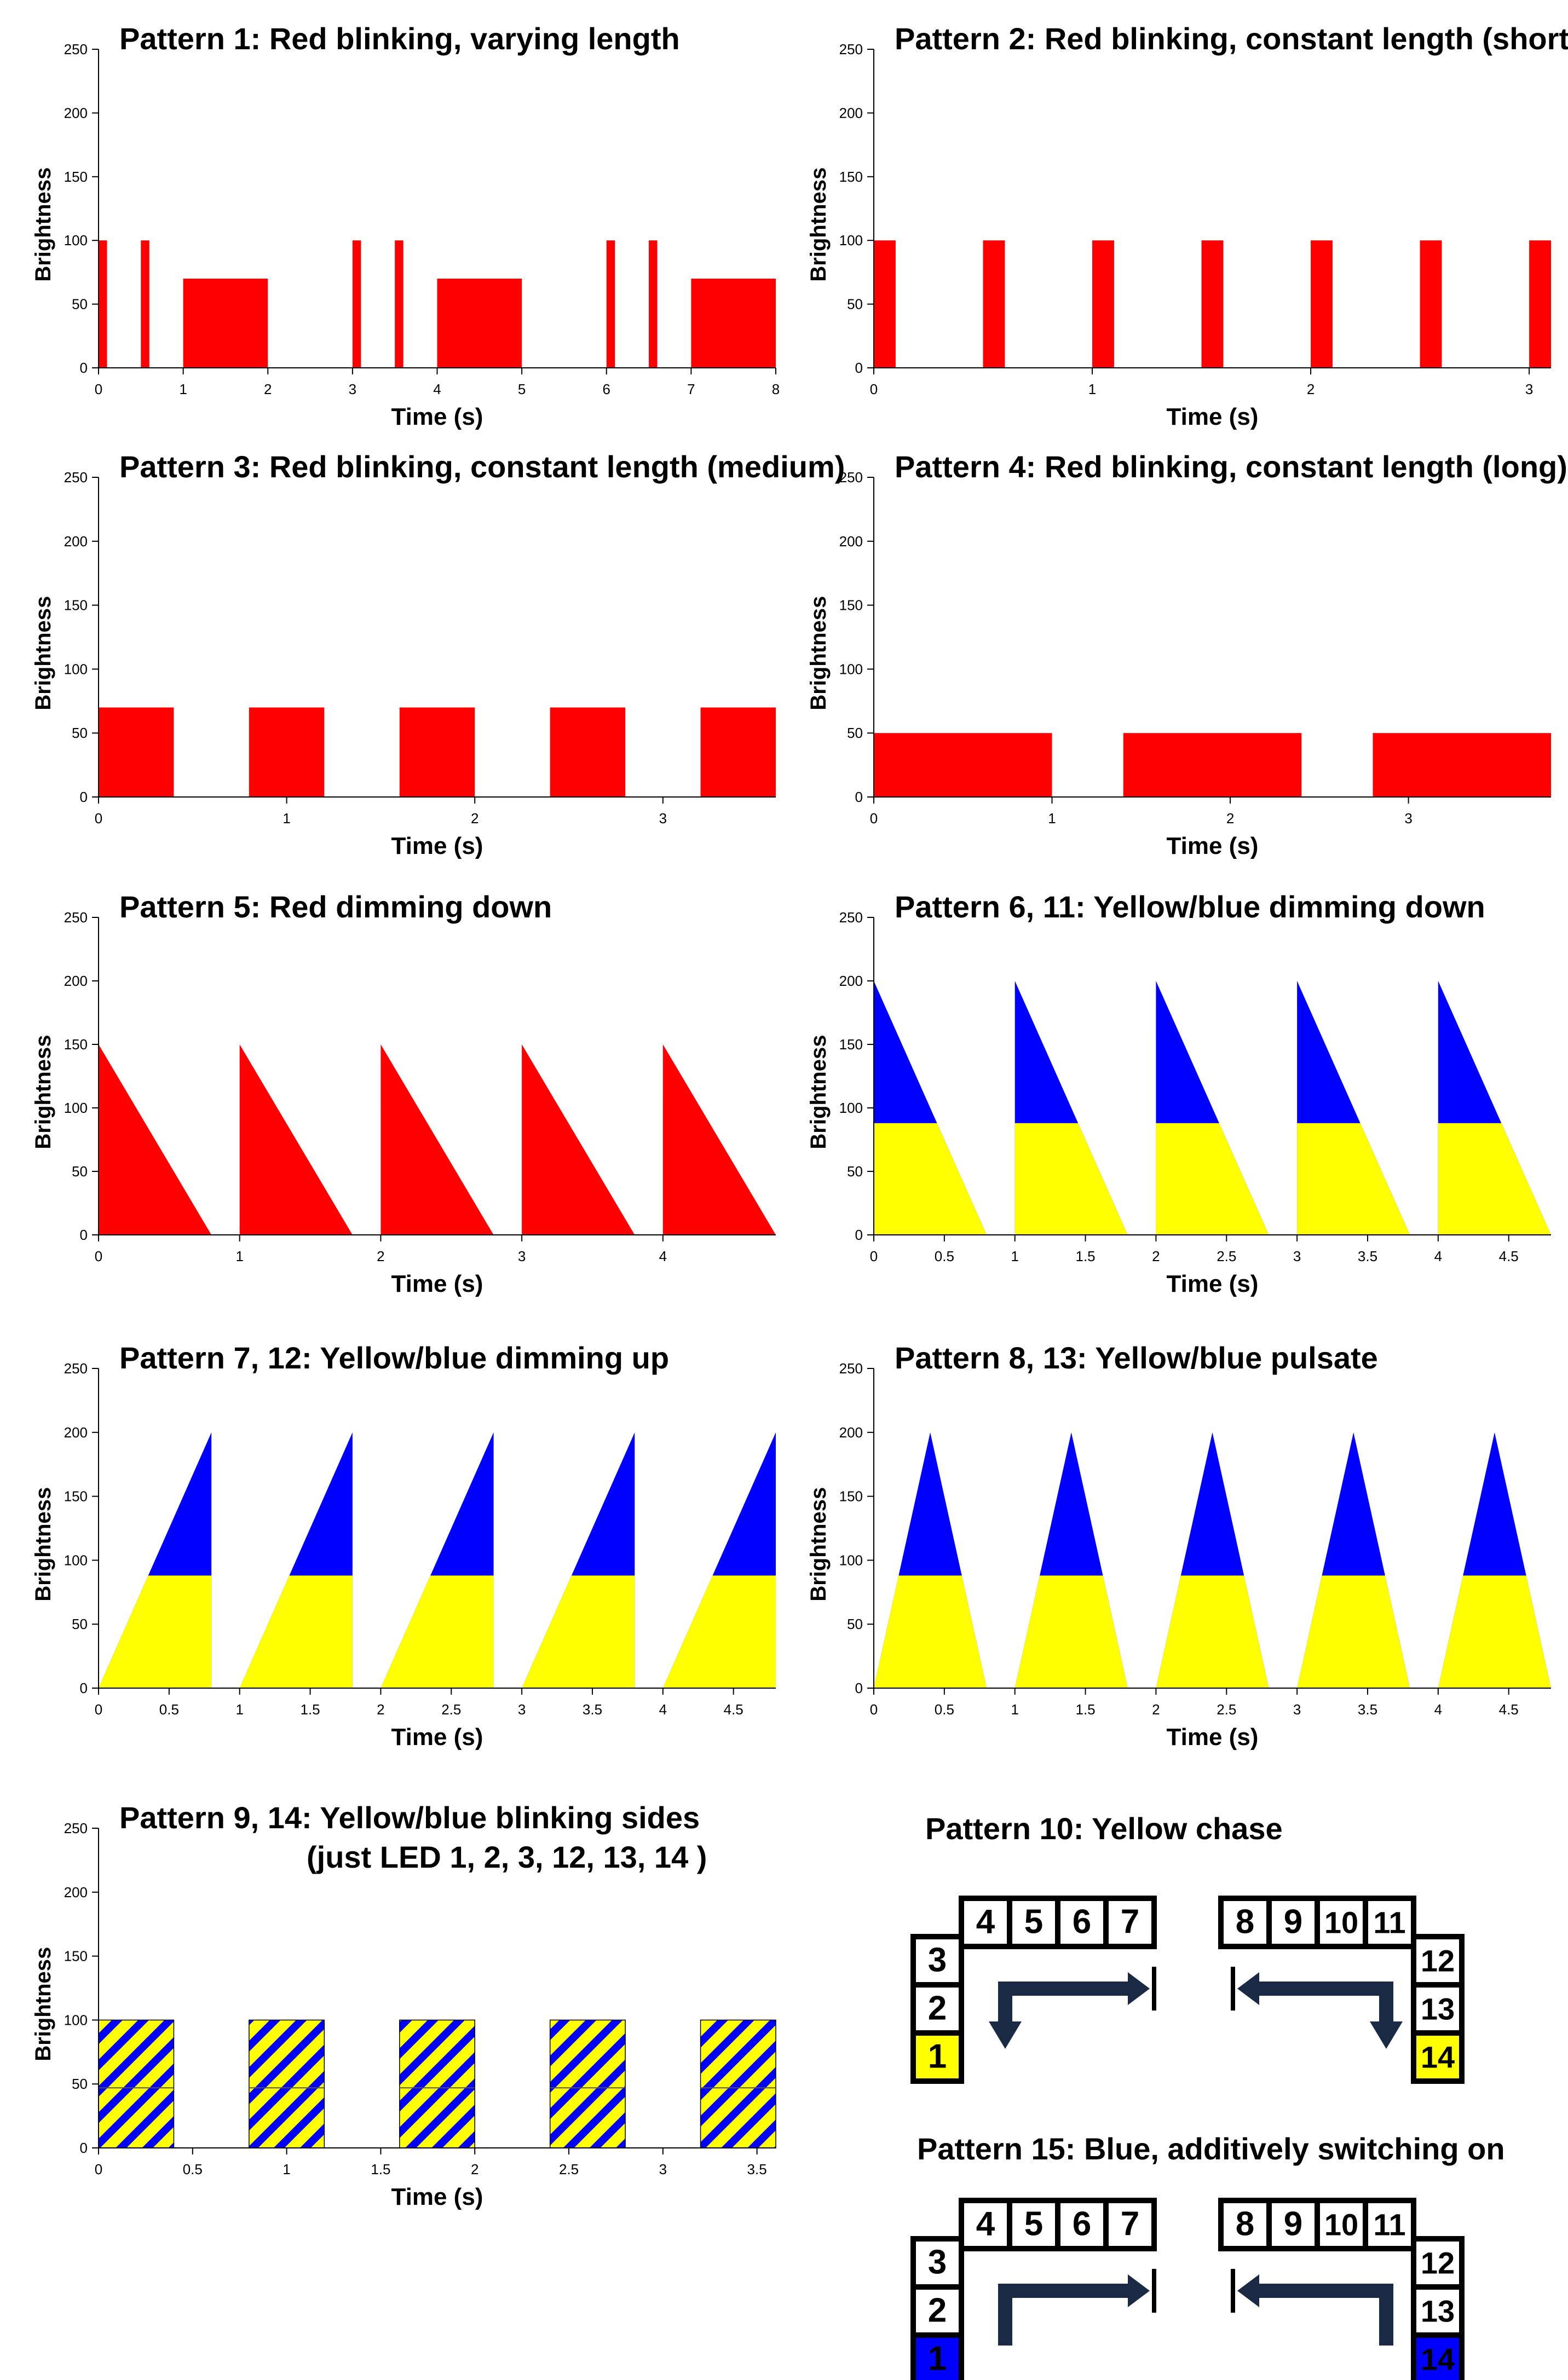  What do you see at coordinates (507, 1857) in the screenshot?
I see `chart-subtitle: (just LED 1, 2, 3, 12, 13, 14 )` at bounding box center [507, 1857].